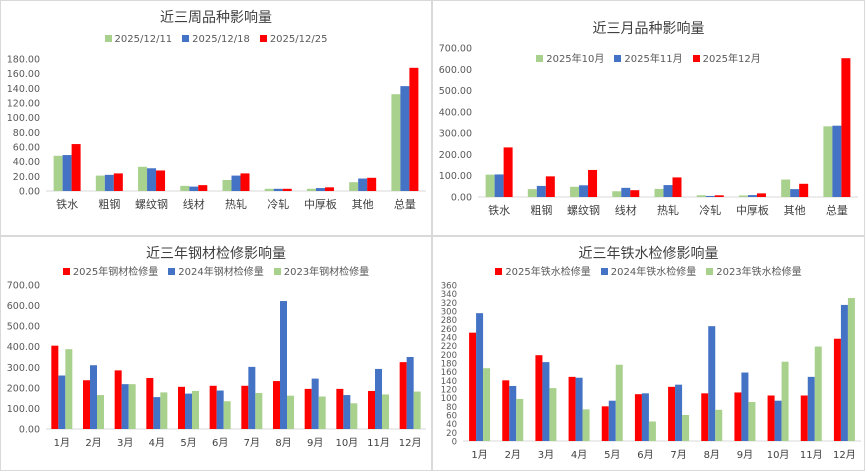 Image resolution: width=865 pixels, height=471 pixels. I want to click on legend-label: 2024年钢材检修量, so click(221, 272).